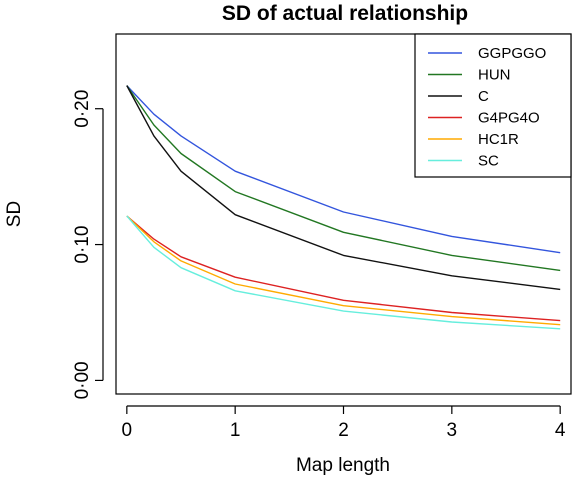 This screenshot has width=572, height=479. I want to click on legend-label: C, so click(483, 96).